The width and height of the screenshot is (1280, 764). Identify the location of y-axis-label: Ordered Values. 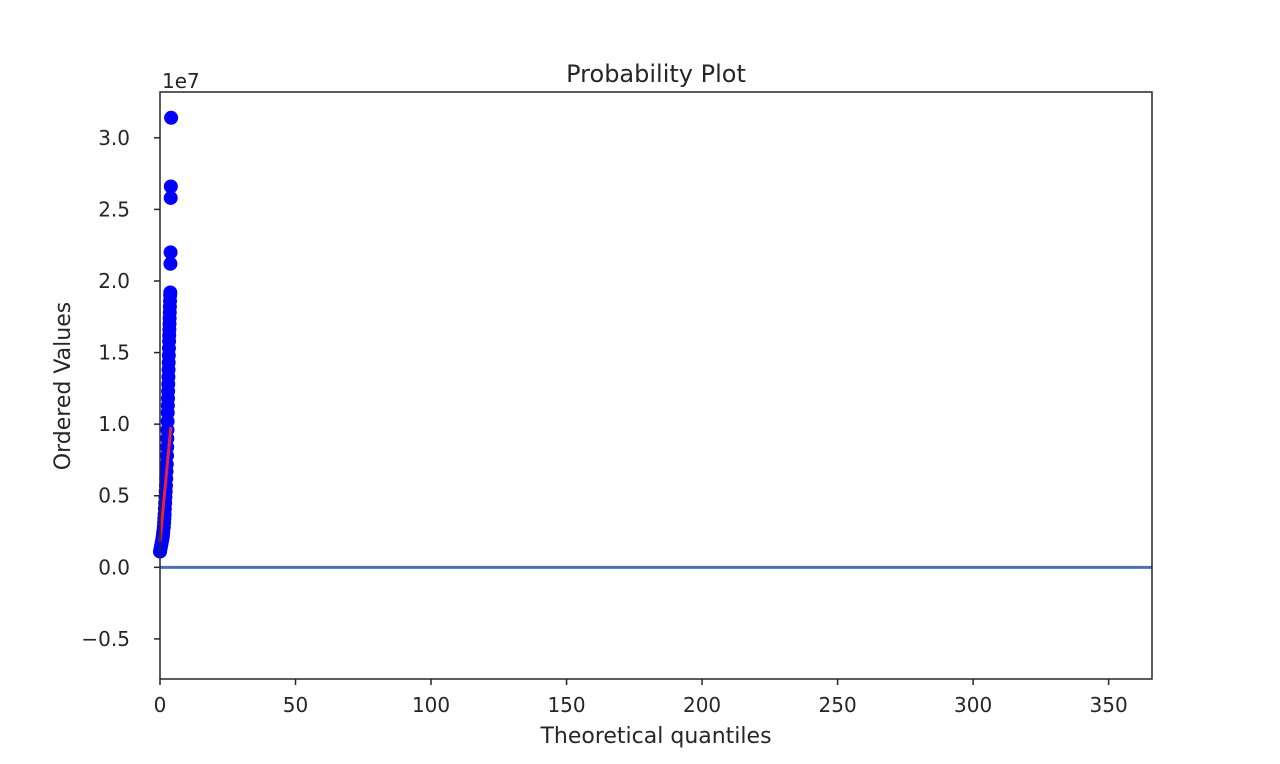
(63, 386).